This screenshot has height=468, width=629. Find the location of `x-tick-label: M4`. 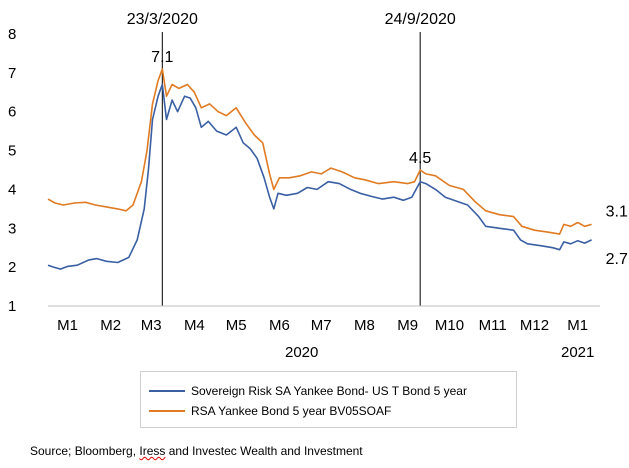

x-tick-label: M4 is located at coordinates (194, 325).